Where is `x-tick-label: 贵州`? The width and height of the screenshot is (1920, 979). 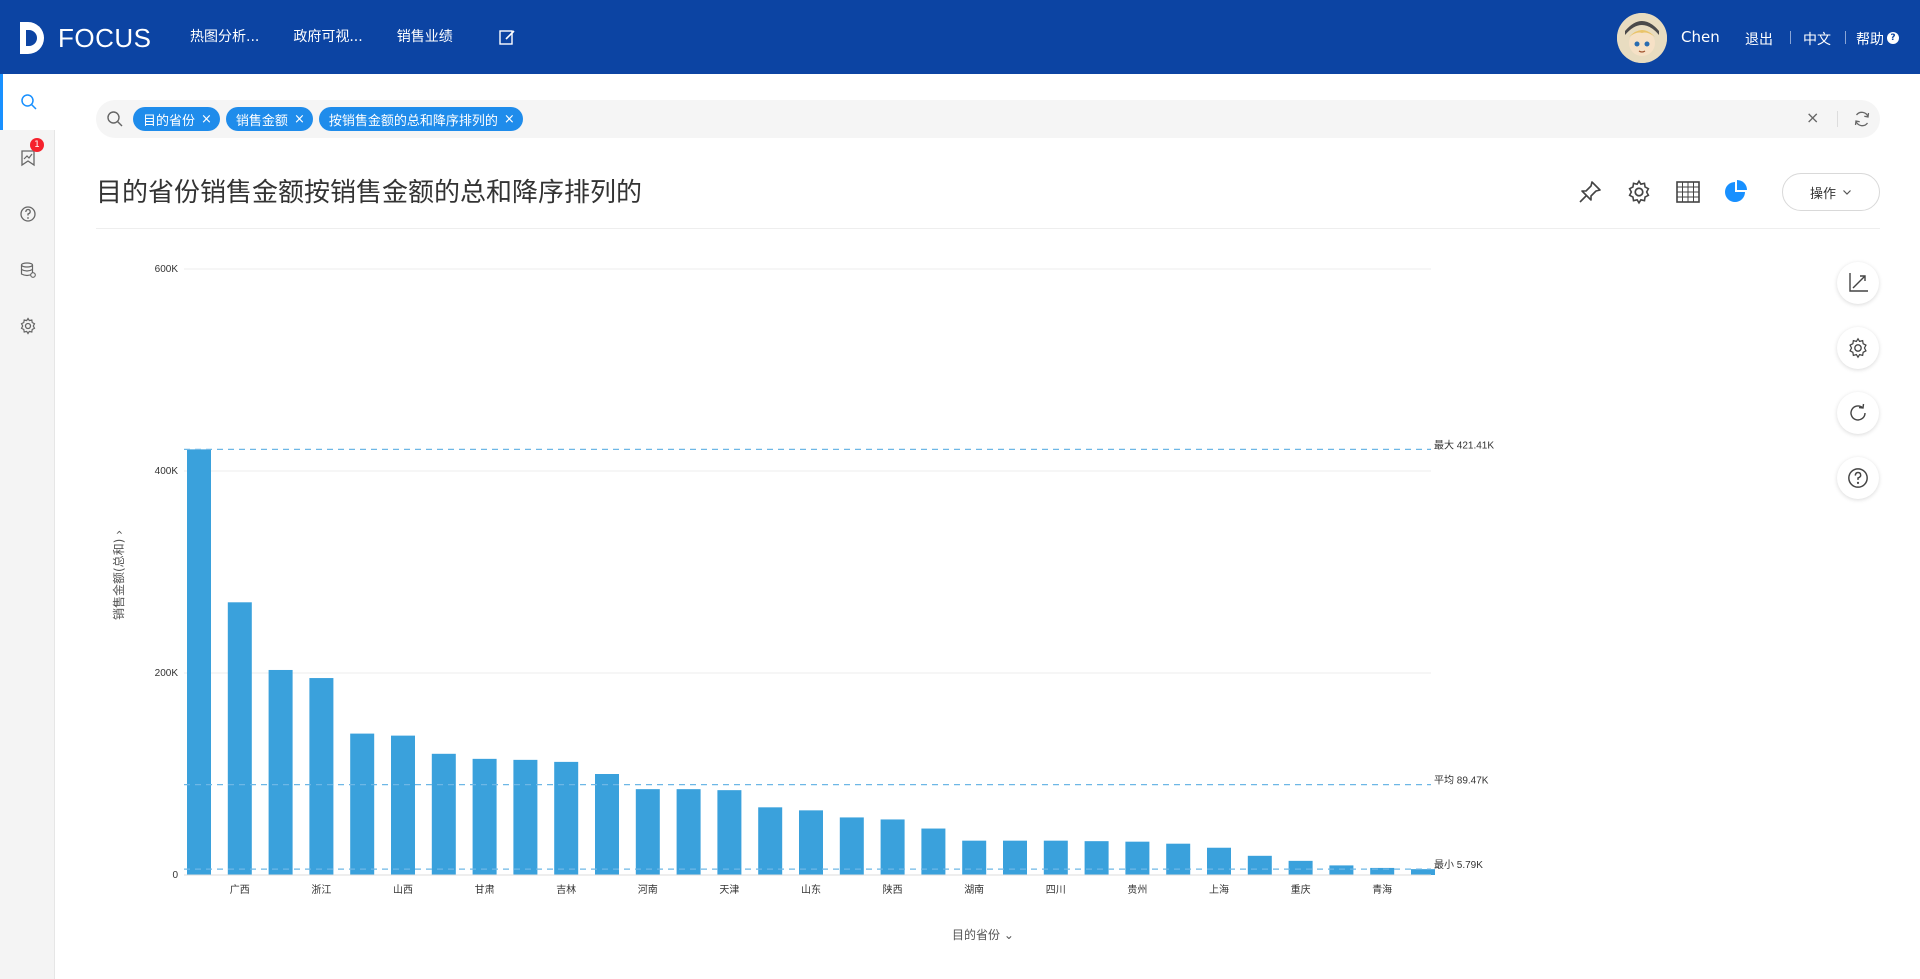
x-tick-label: 贵州 is located at coordinates (1137, 889).